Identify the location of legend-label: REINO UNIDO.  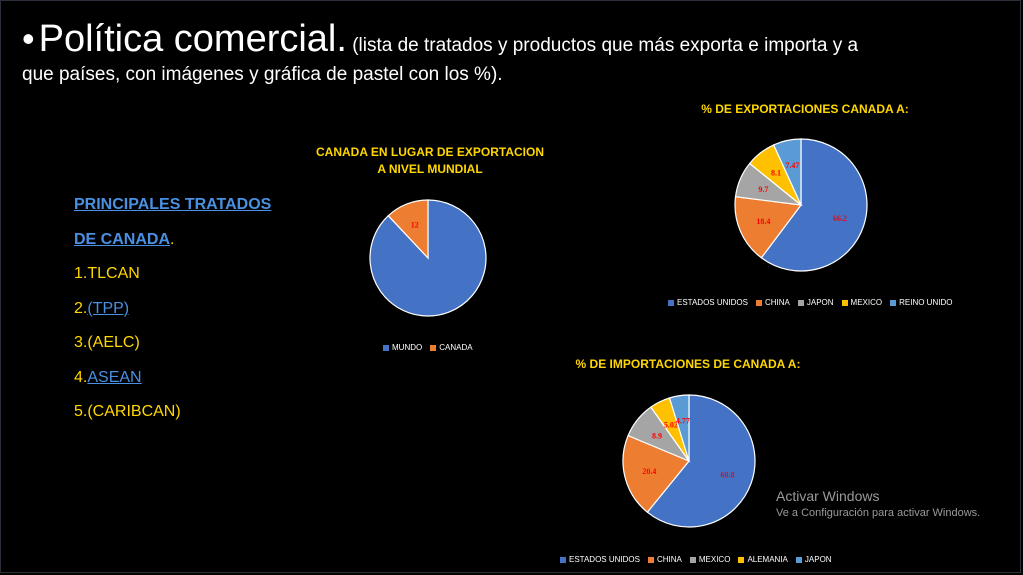
(926, 302).